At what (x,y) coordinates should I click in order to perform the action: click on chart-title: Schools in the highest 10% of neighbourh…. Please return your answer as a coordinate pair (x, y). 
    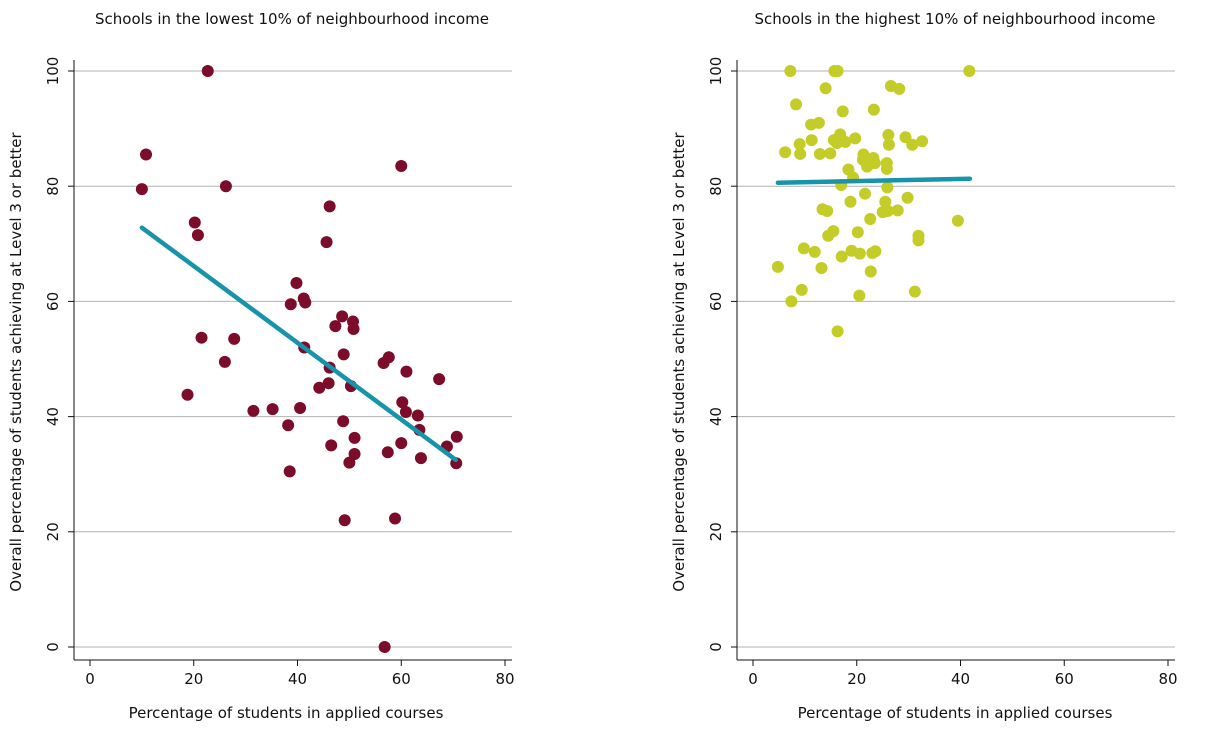
    Looking at the image, I should click on (954, 19).